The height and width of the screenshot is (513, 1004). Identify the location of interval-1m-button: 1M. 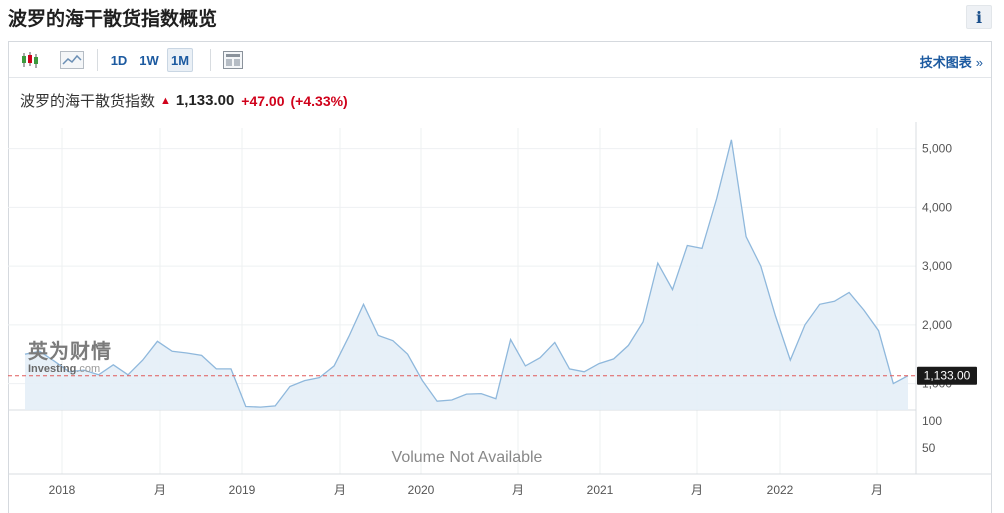
(180, 60).